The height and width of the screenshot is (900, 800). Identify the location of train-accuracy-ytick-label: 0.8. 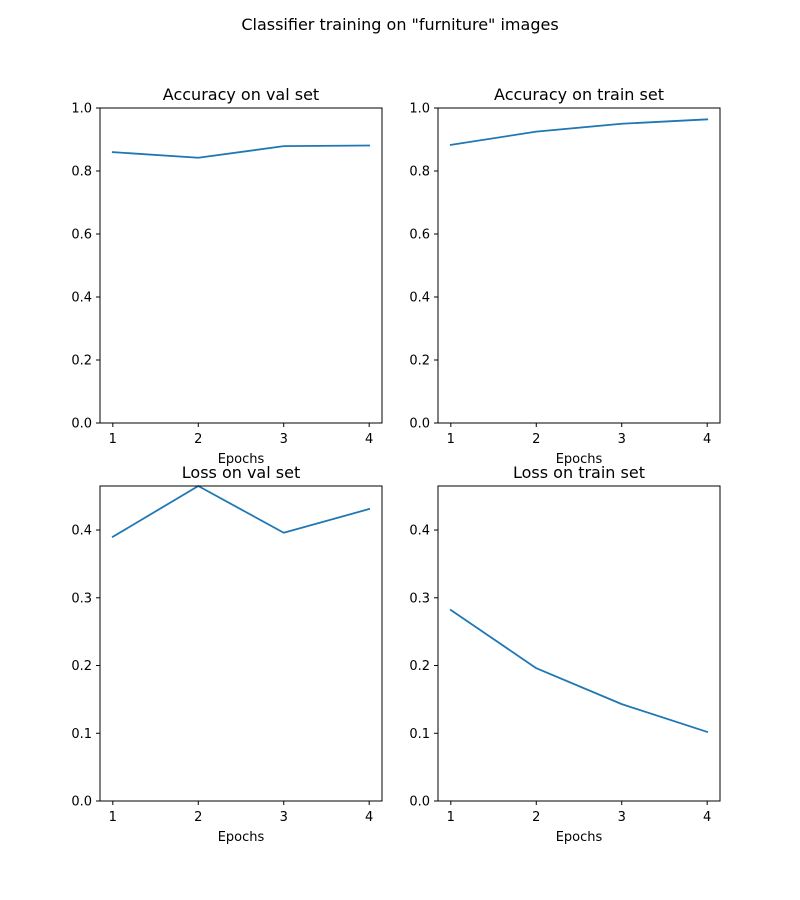
(419, 172).